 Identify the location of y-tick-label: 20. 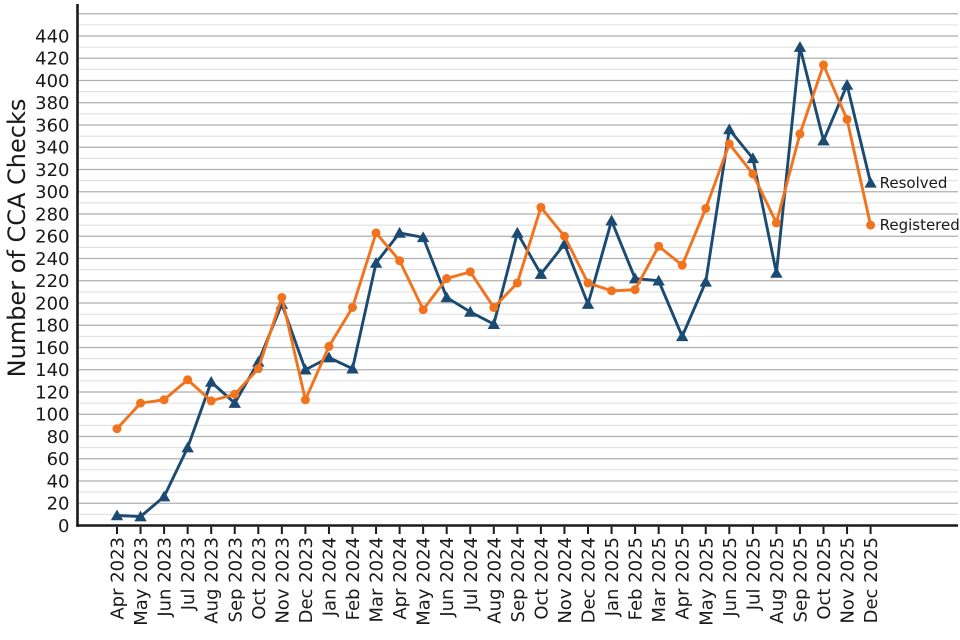
(58, 504).